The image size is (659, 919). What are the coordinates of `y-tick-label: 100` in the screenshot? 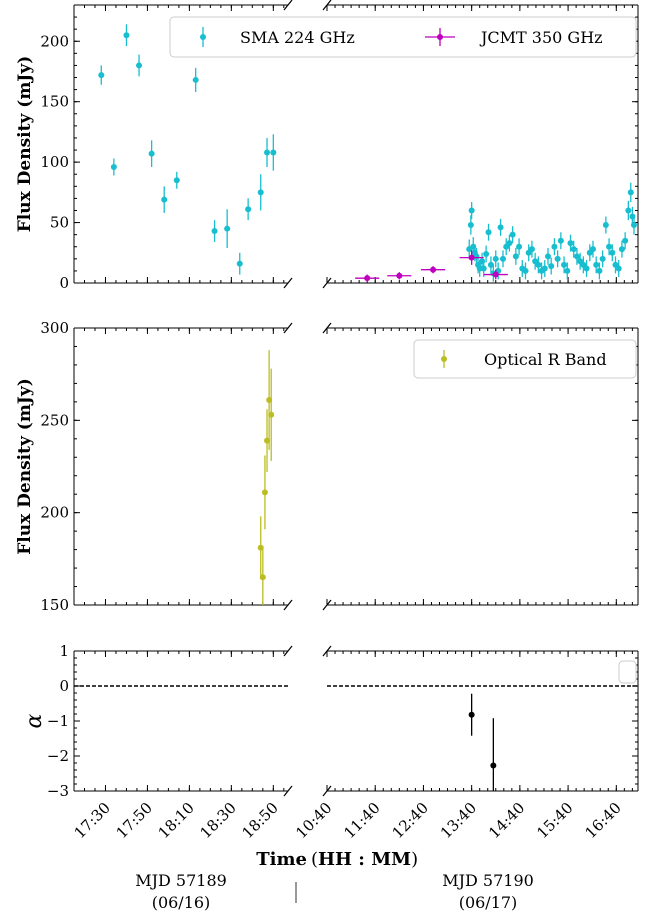 It's located at (54, 162).